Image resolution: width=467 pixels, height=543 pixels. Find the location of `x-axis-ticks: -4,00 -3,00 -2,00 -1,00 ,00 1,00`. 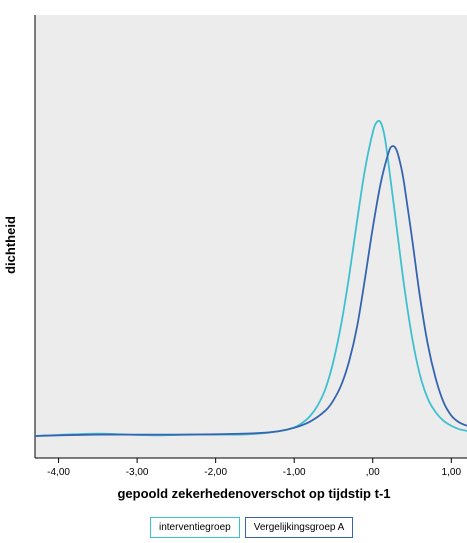

x-axis-ticks: -4,00 -3,00 -2,00 -1,00 ,00 1,00 is located at coordinates (254, 468).